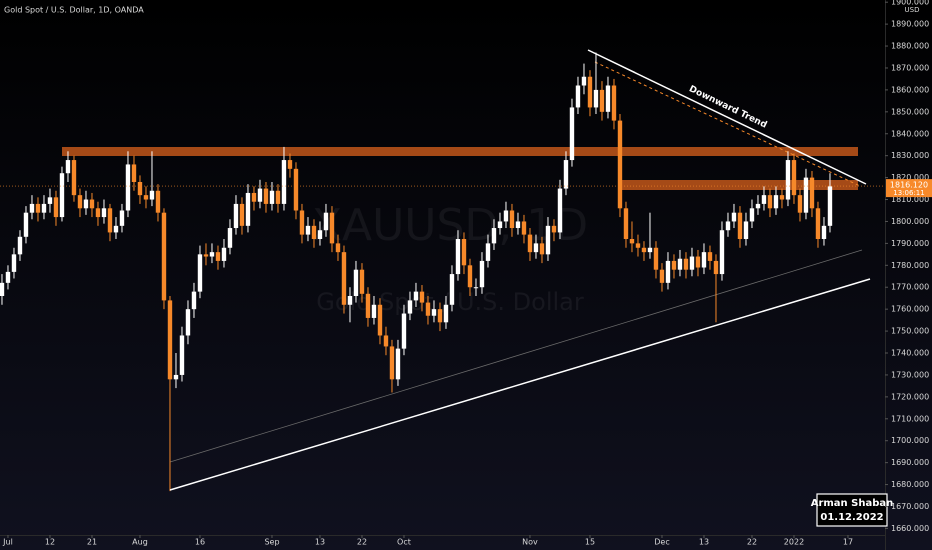 The width and height of the screenshot is (932, 550). I want to click on last-price-label: 1816.120, so click(909, 185).